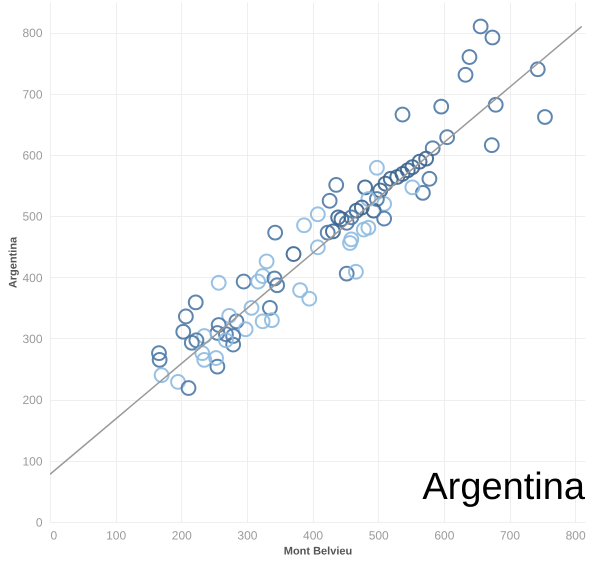 The width and height of the screenshot is (591, 562). I want to click on x-tick-label: 200, so click(182, 535).